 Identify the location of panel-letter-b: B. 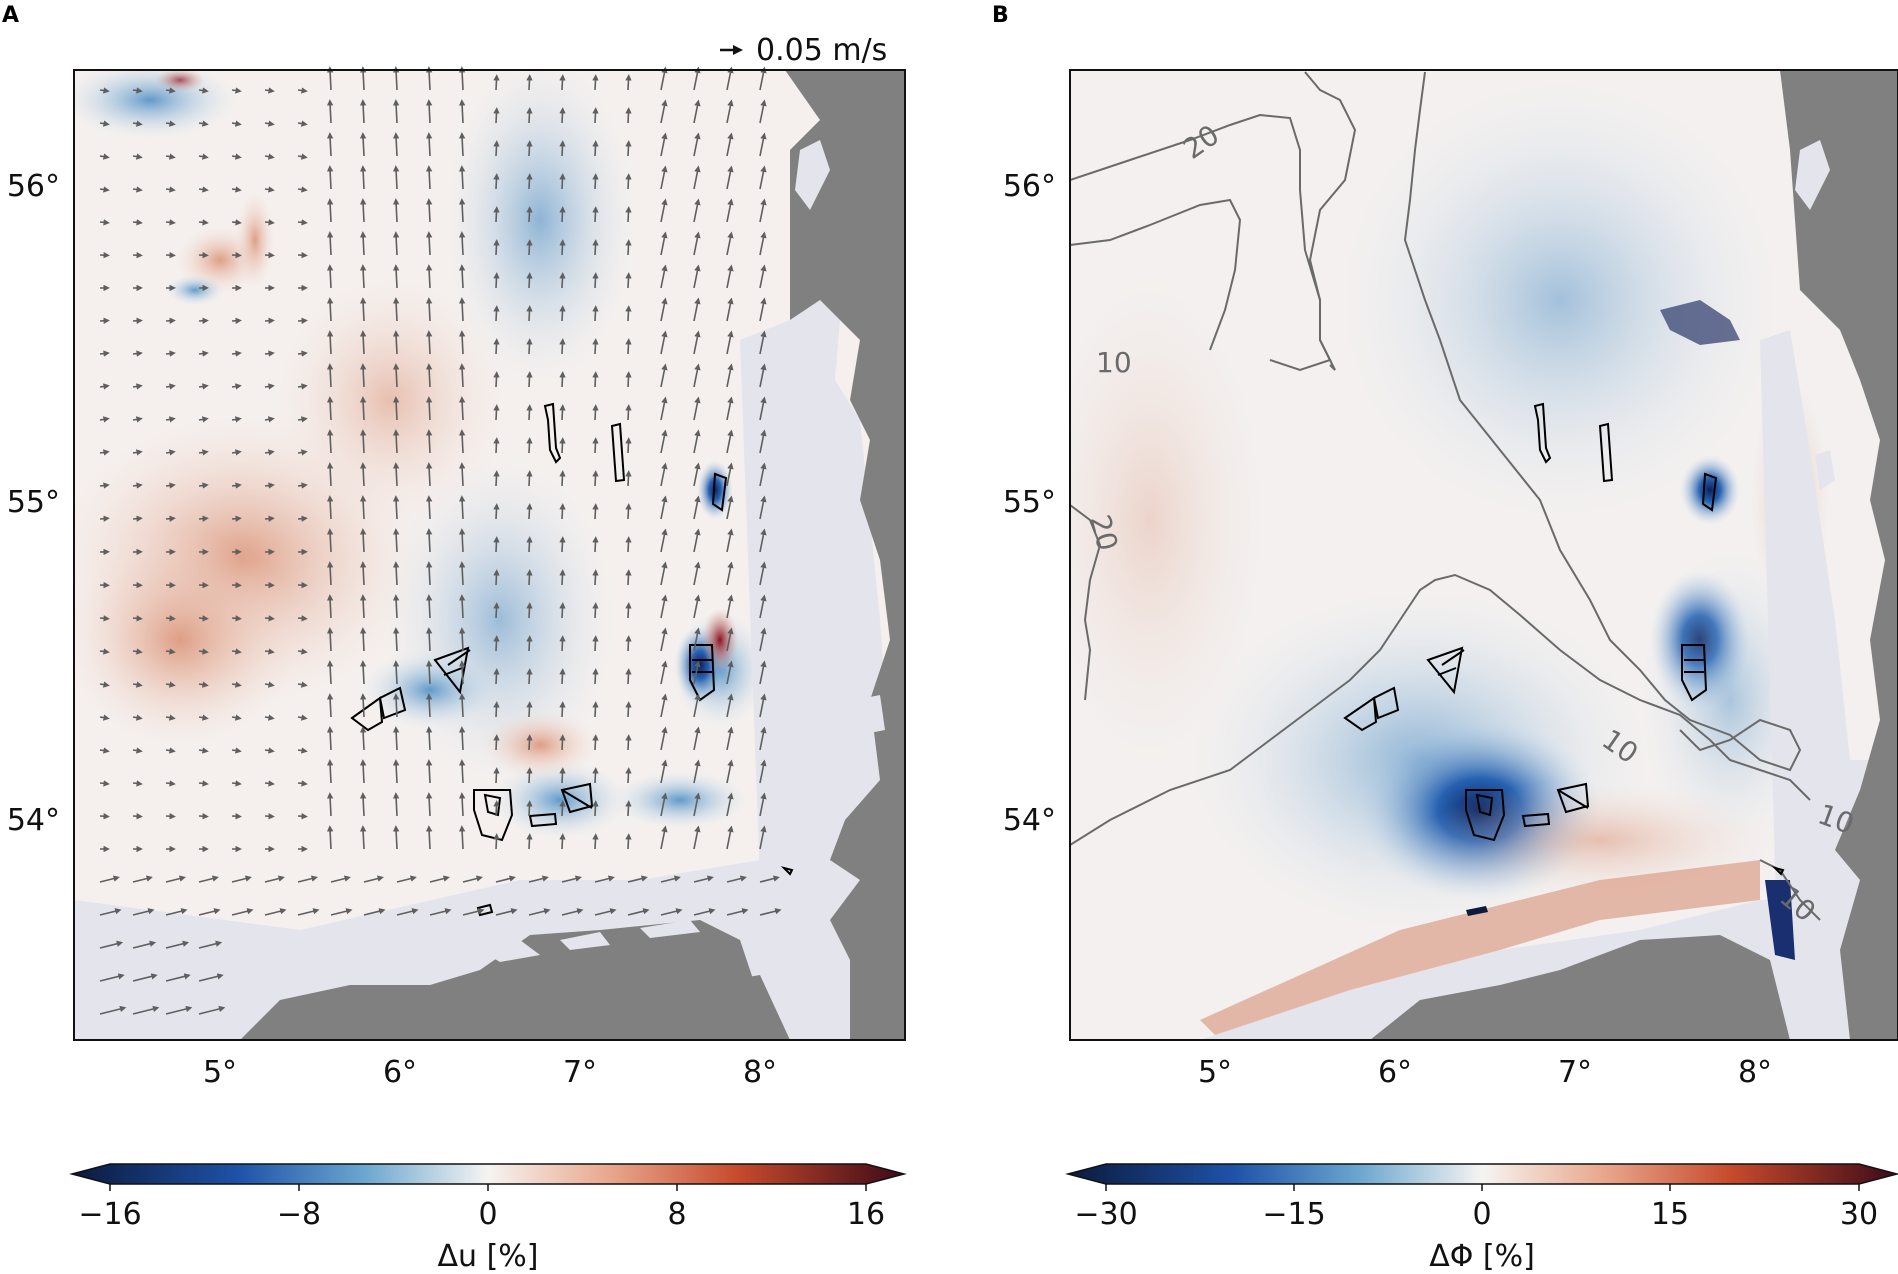
(1000, 15).